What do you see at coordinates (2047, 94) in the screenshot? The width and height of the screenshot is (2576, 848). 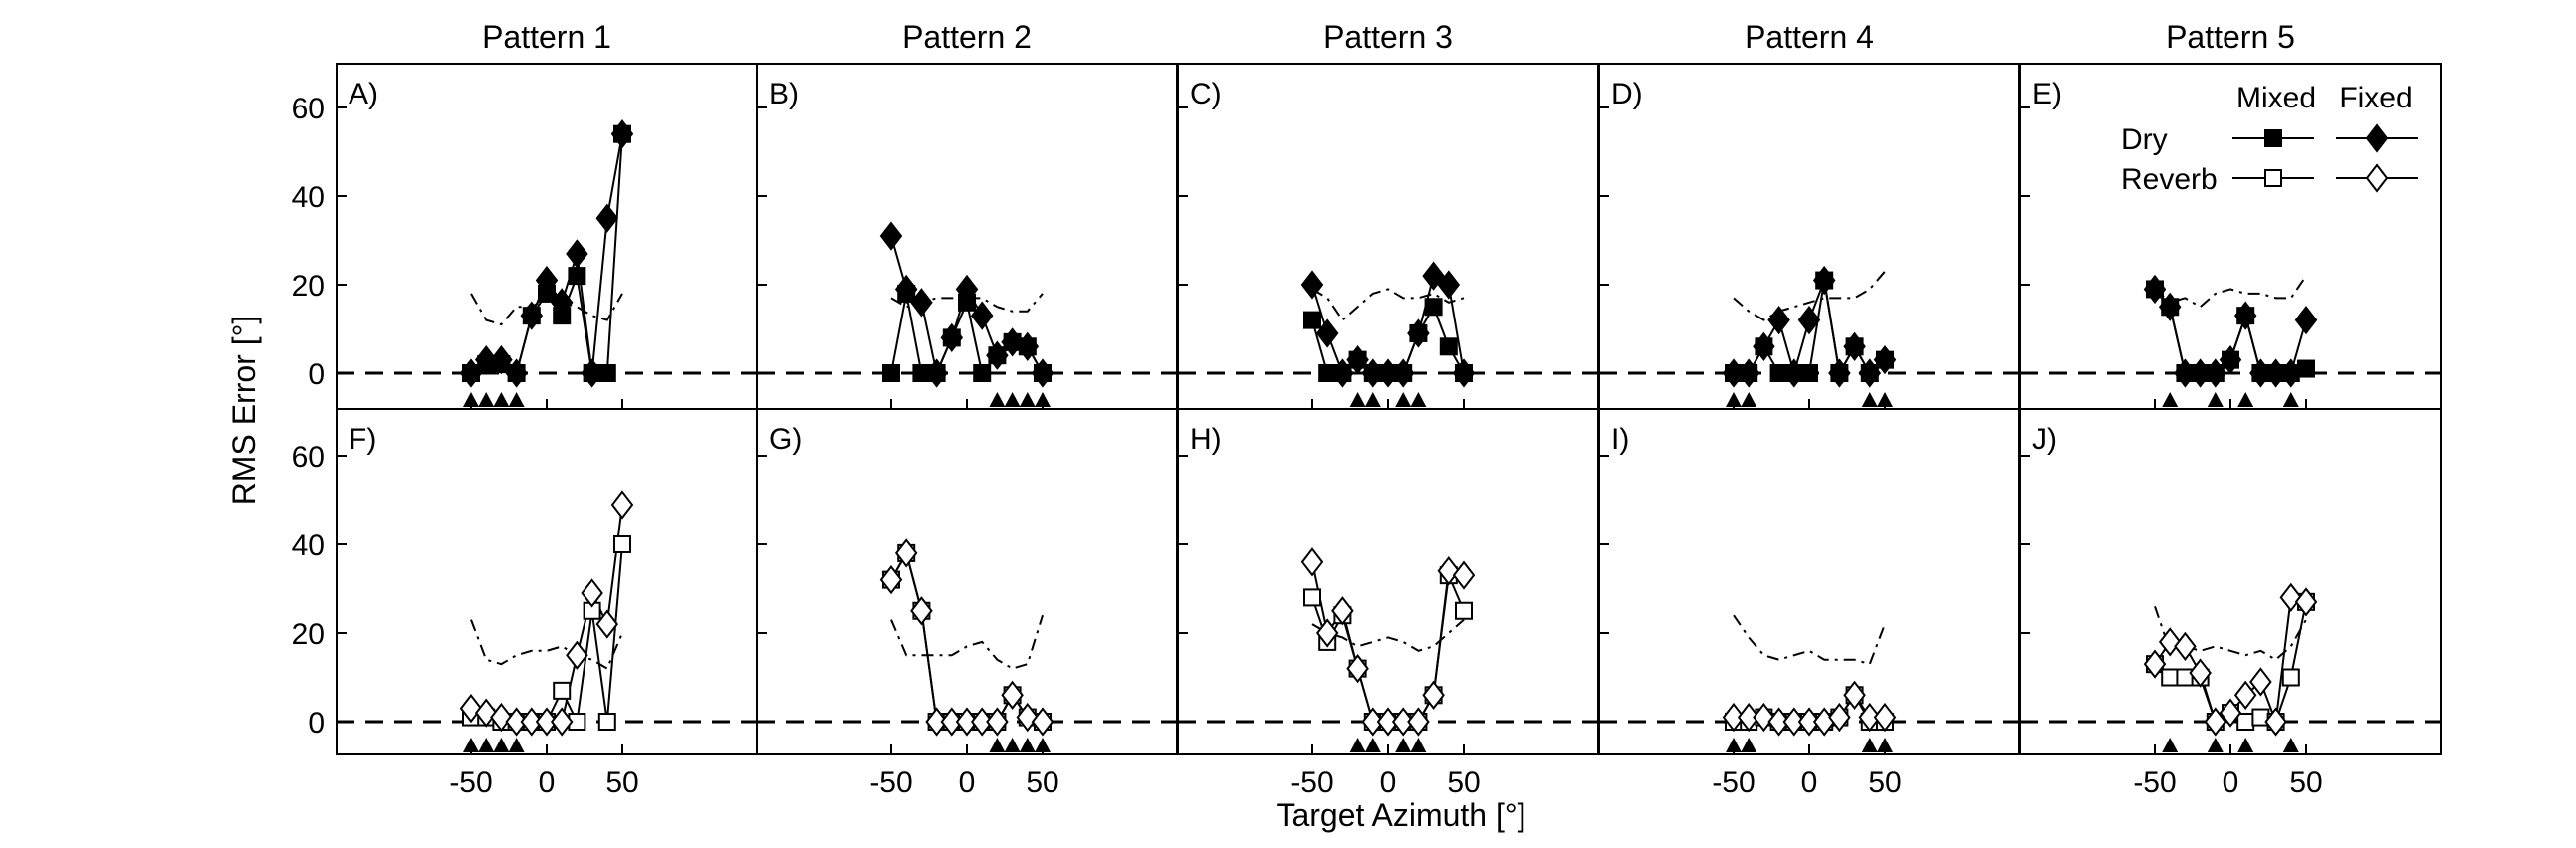 I see `panel-label: E)` at bounding box center [2047, 94].